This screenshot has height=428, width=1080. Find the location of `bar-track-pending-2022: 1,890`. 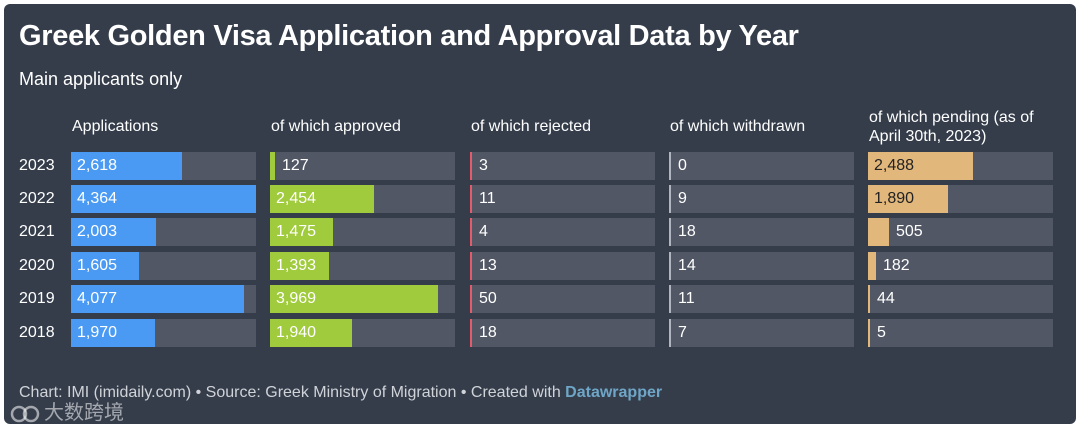

bar-track-pending-2022: 1,890 is located at coordinates (960, 199).